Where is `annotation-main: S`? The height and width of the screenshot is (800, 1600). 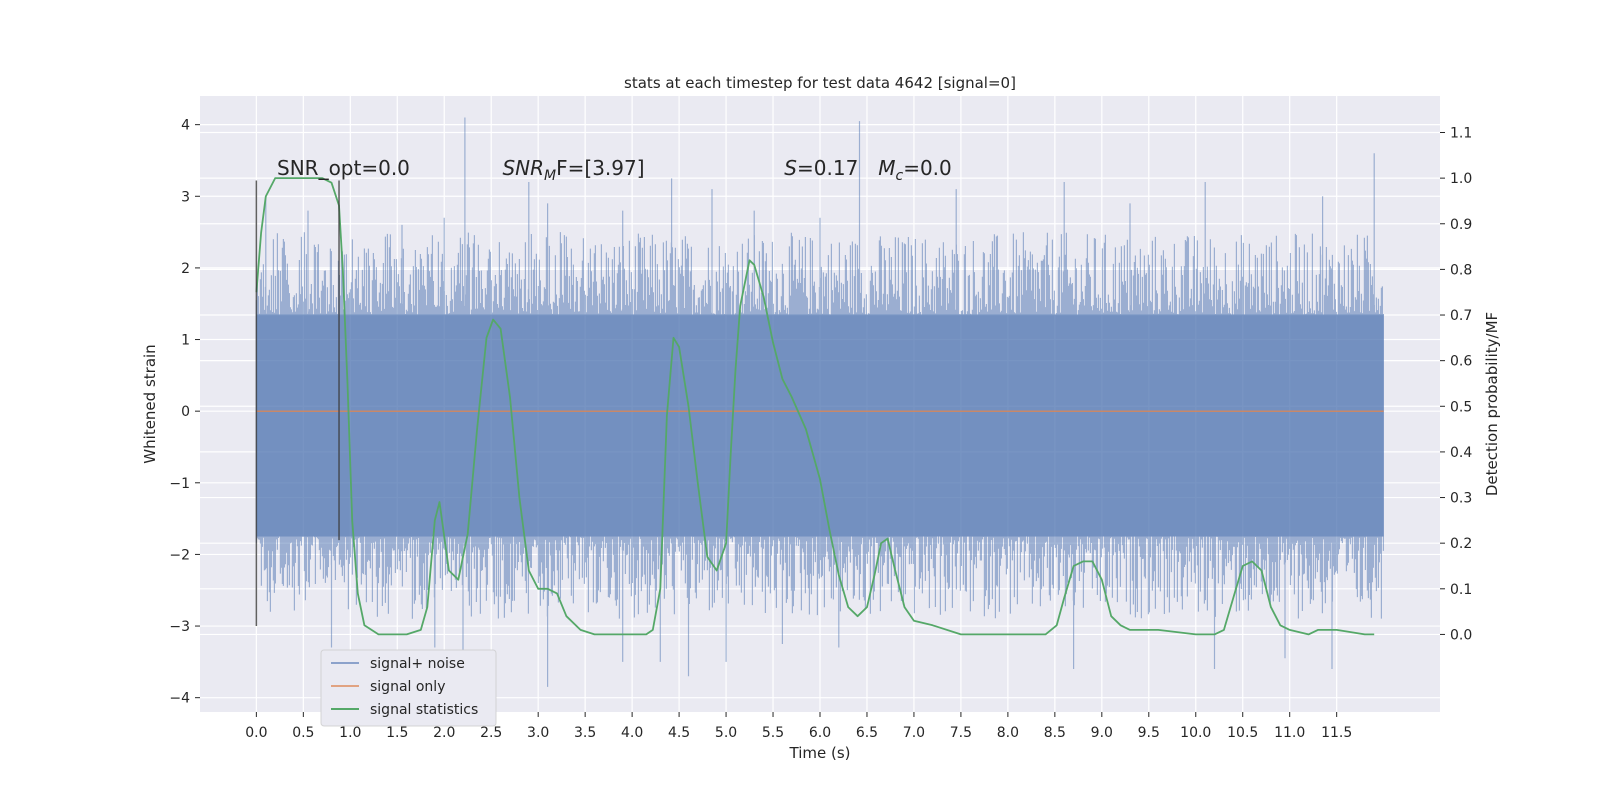
annotation-main: S is located at coordinates (790, 168).